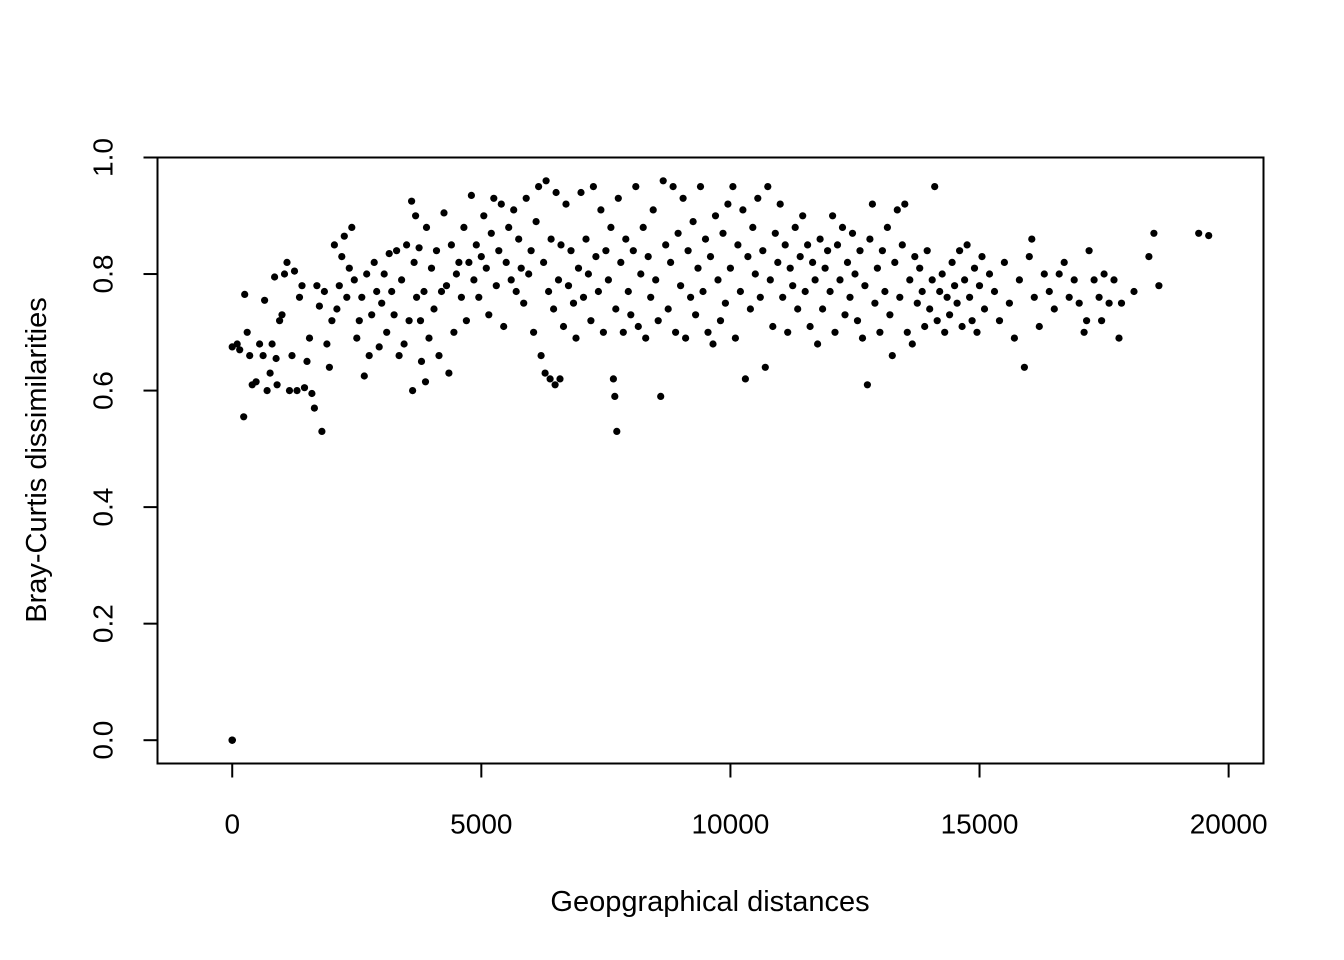 This screenshot has height=960, width=1344. What do you see at coordinates (232, 824) in the screenshot?
I see `x-tick-label: 0` at bounding box center [232, 824].